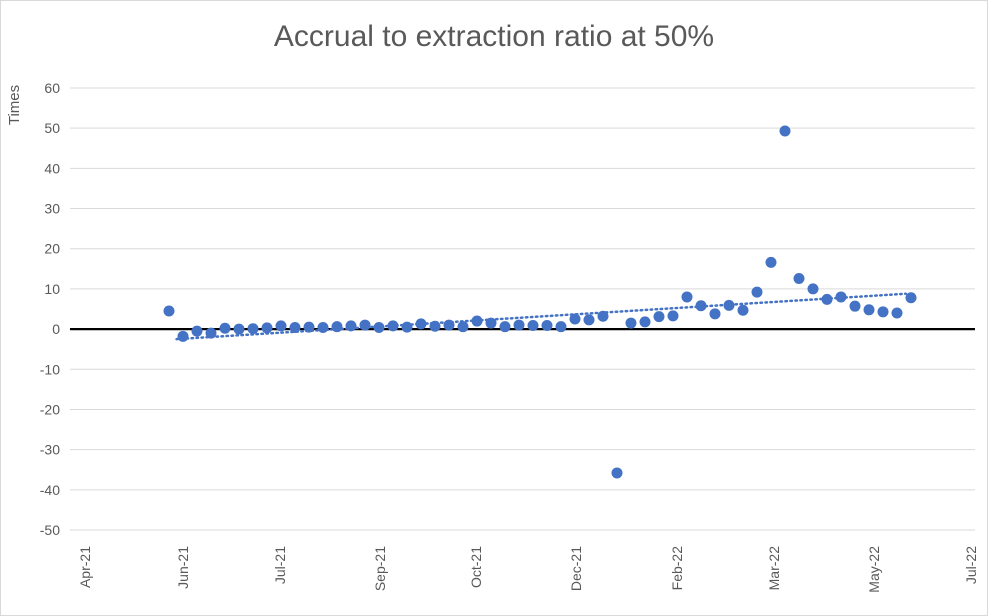 This screenshot has height=616, width=988. I want to click on trendline, so click(541, 316).